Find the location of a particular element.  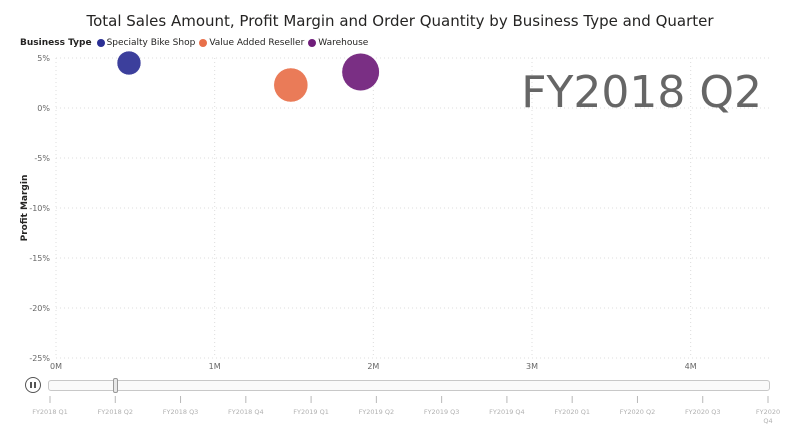

y-tick-label: 5% is located at coordinates (43, 58).